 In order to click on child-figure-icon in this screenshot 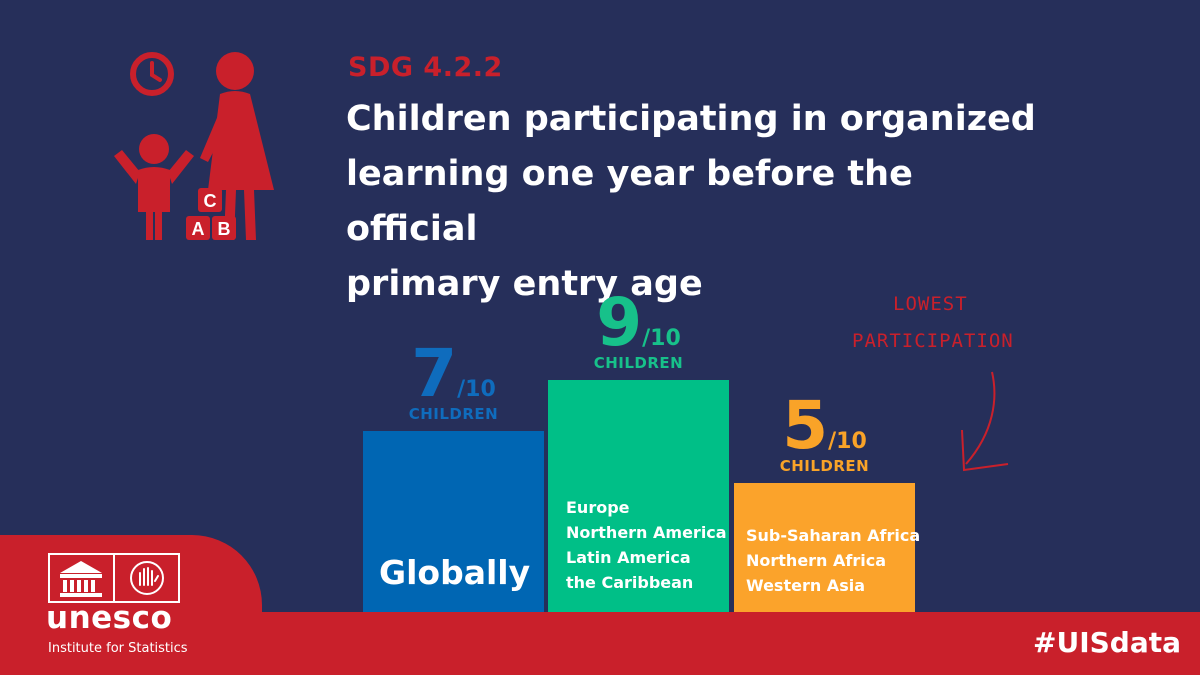, I will do `click(154, 187)`.